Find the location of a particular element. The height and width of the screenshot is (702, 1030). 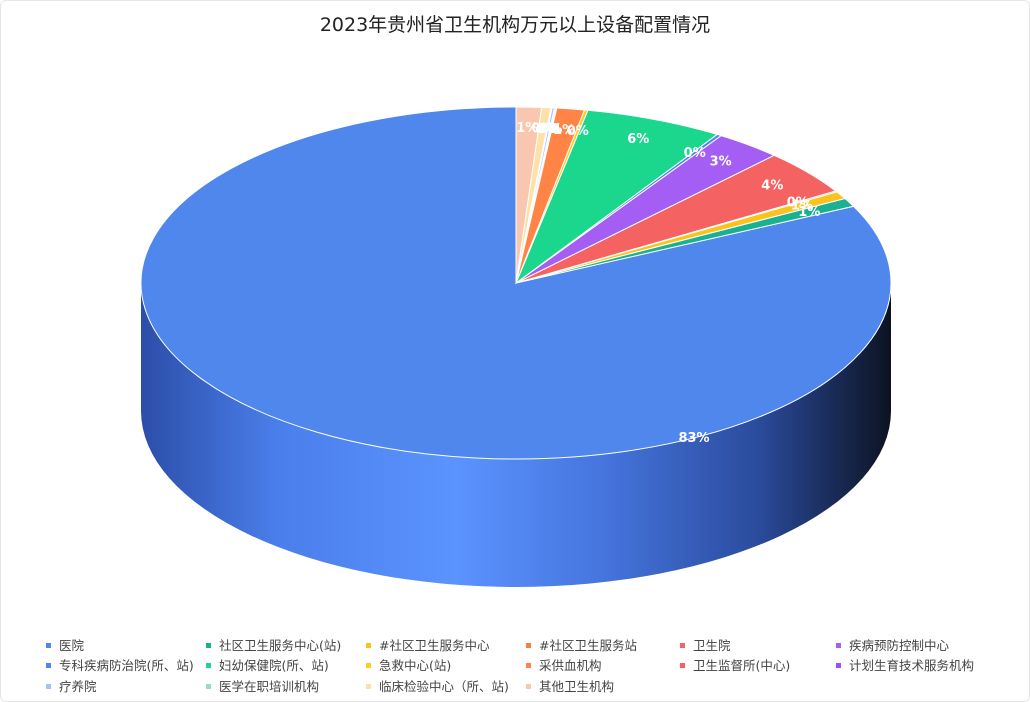

data-label-1: 83% is located at coordinates (693, 438).